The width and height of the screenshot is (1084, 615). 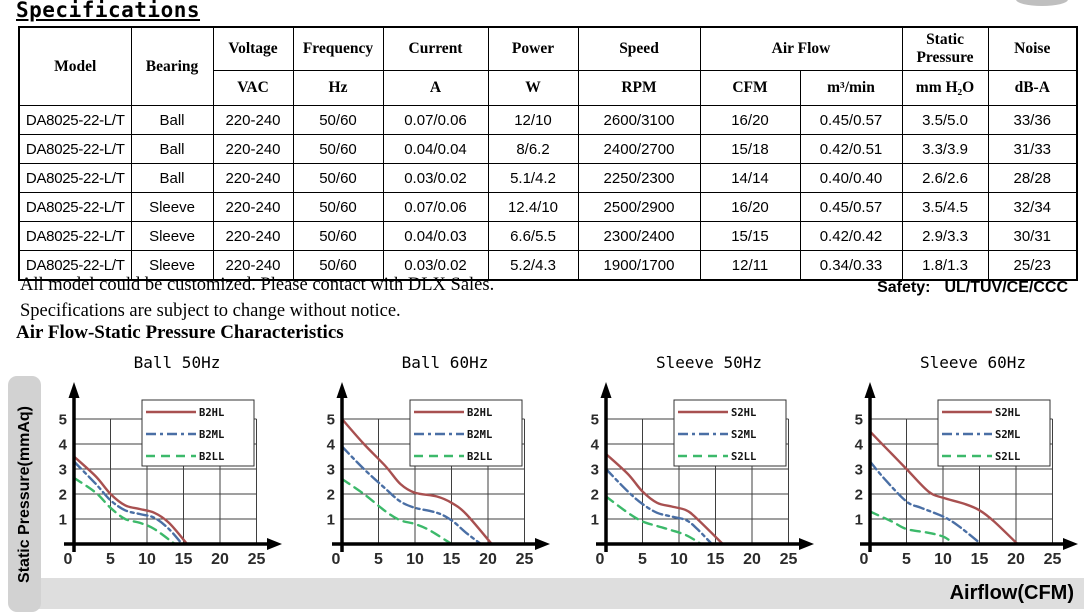 I want to click on col-header-frequency: Frequency, so click(x=338, y=48).